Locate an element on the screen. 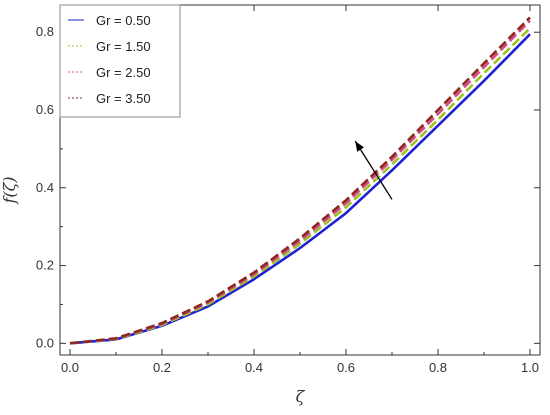 The width and height of the screenshot is (550, 415). legend-label-4: Gr = 3.50 is located at coordinates (123, 98).